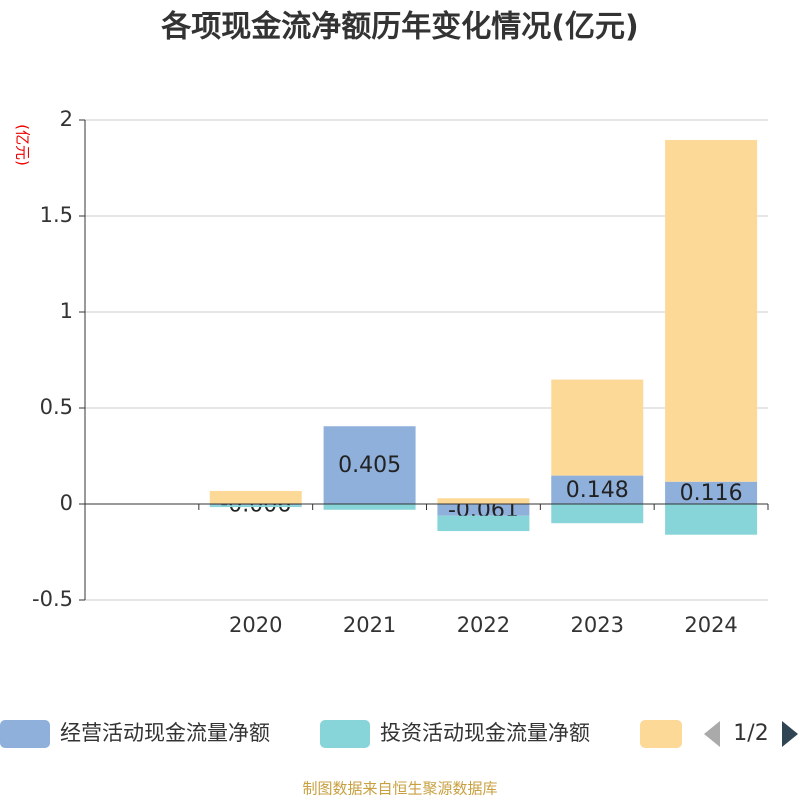 The width and height of the screenshot is (800, 804). I want to click on y-tick-label: 1.5, so click(56, 215).